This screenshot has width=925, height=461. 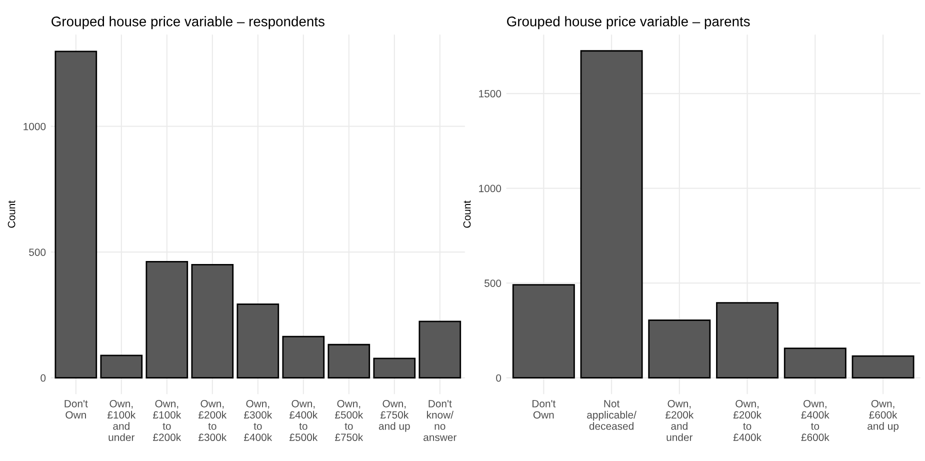 I want to click on x-tick-label: Own, £100k to £200k, so click(x=167, y=421).